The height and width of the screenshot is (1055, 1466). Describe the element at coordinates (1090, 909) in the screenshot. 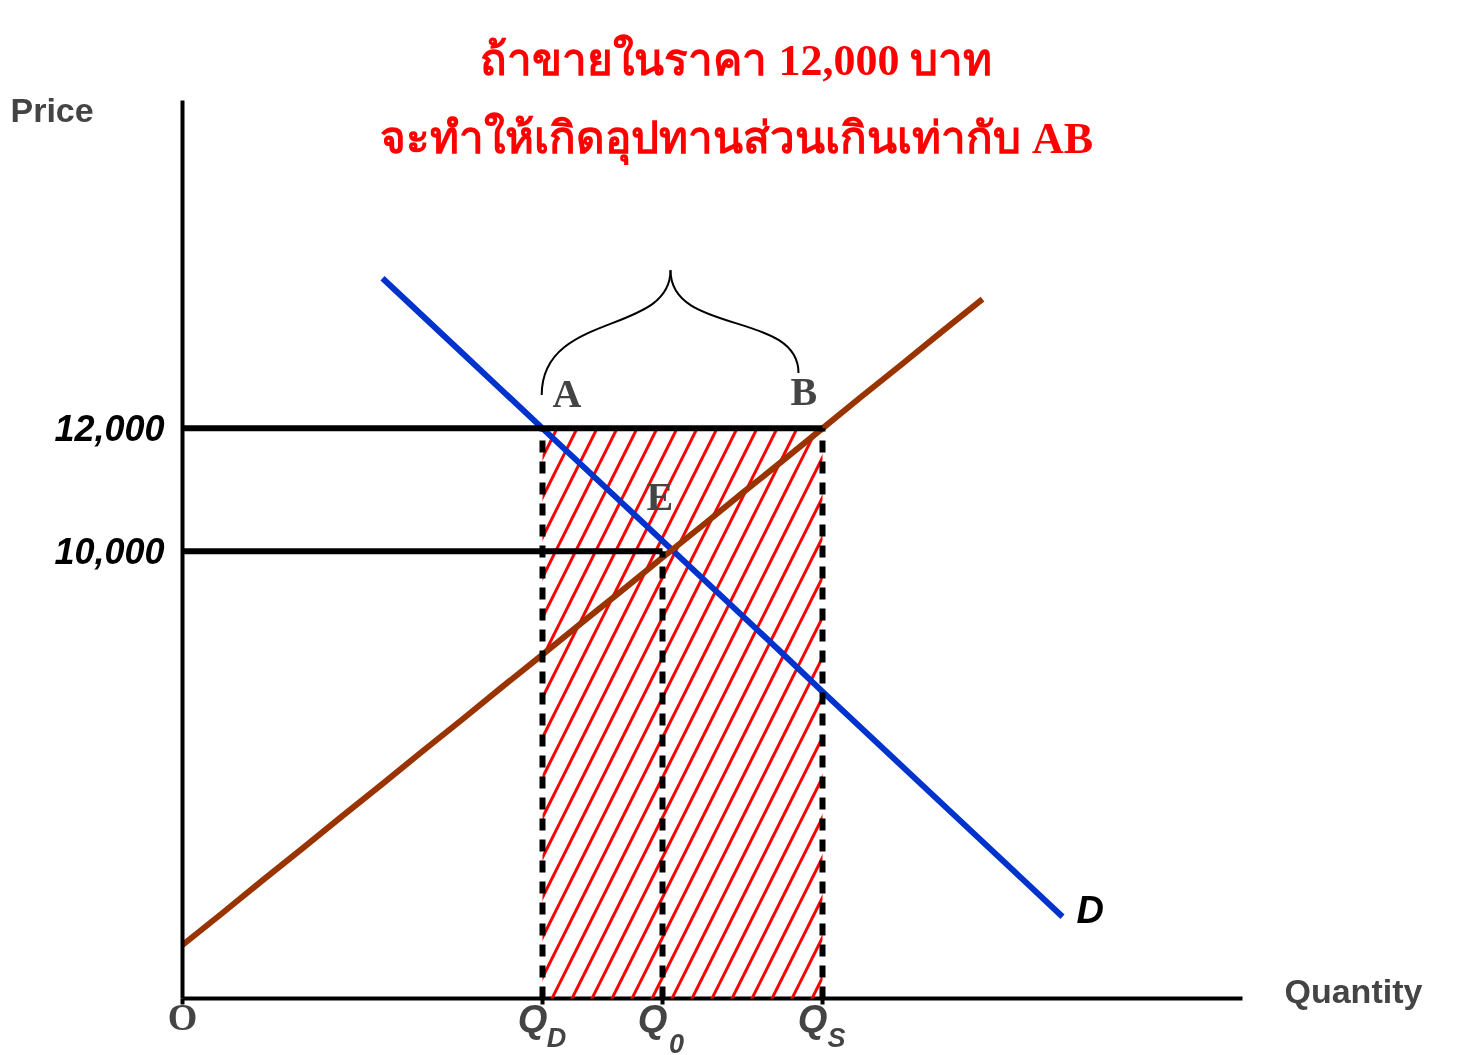

I see `series-label: D` at that location.